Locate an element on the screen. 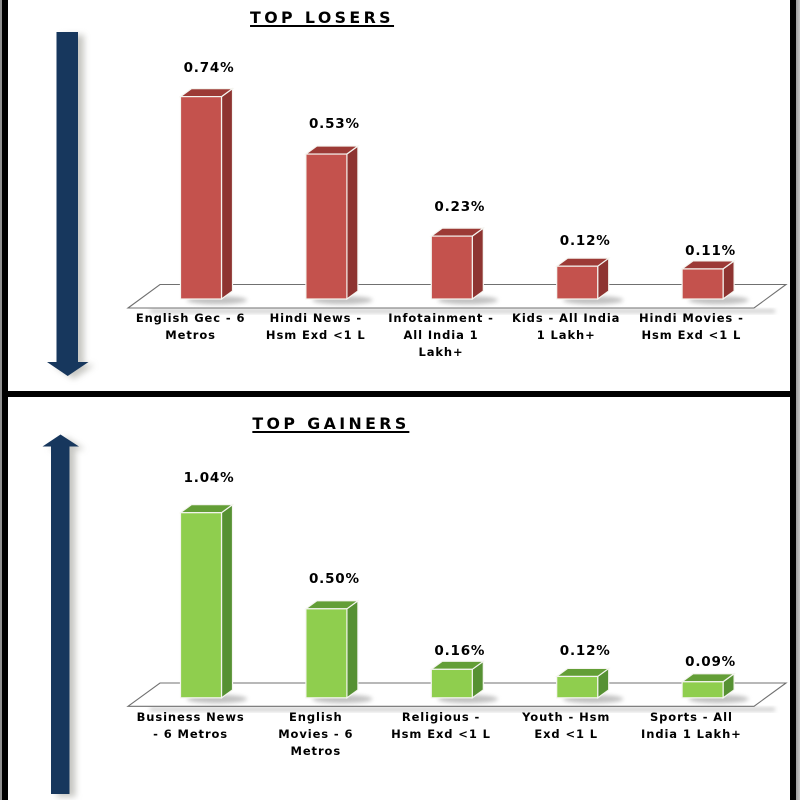 The width and height of the screenshot is (800, 800). bar-religious-hsm-exd-1-l is located at coordinates (463, 682).